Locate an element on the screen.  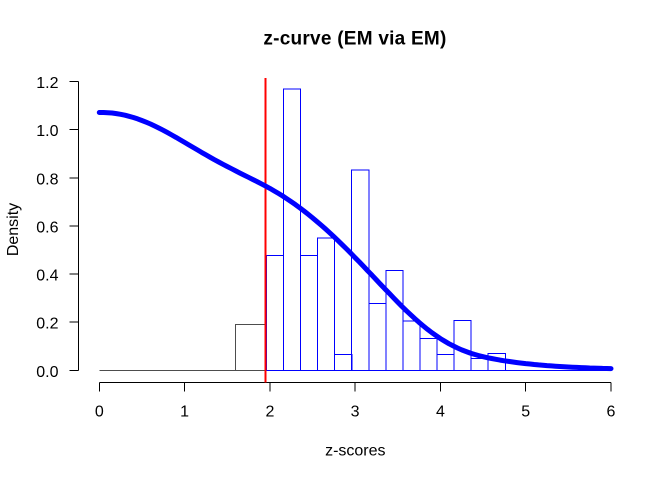
svg-text: 0.8 is located at coordinates (47, 179).